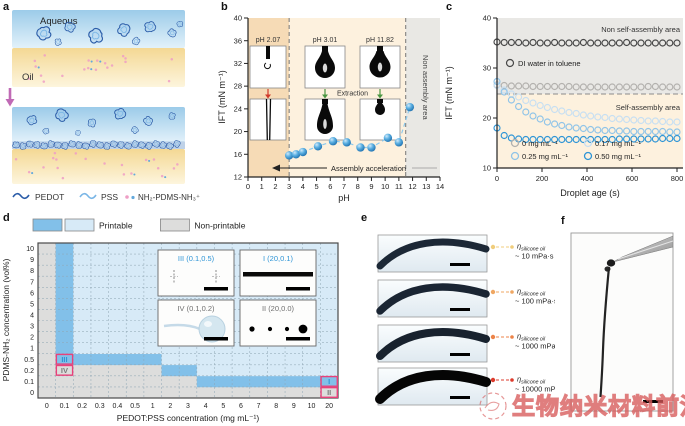  I want to click on legend-label: Printable, so click(116, 226).